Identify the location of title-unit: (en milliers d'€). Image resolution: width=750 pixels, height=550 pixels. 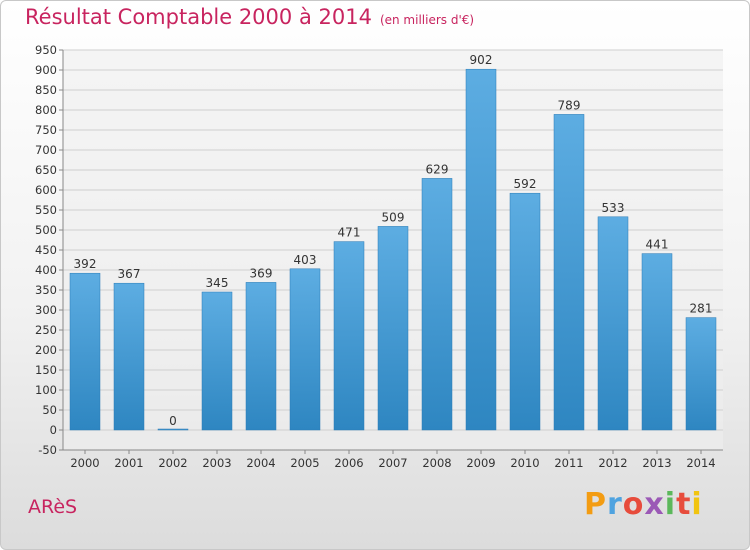
(427, 20).